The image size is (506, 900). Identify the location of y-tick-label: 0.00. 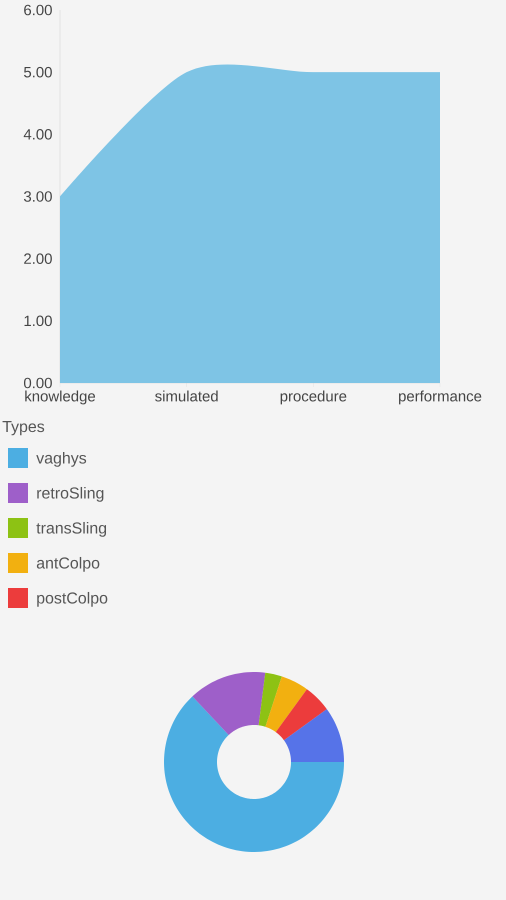
(38, 383).